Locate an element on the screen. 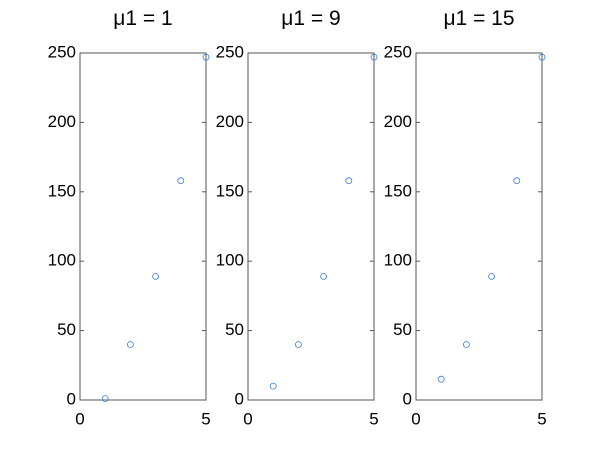  subplot-title: μ1 = 9 is located at coordinates (310, 18).